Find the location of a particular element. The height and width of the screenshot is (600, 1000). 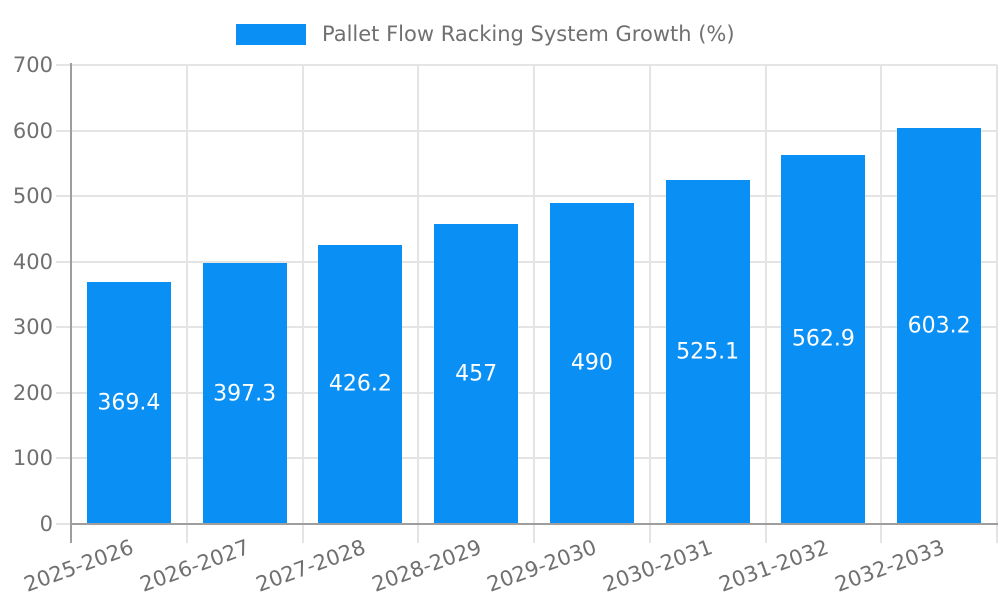

bar: 426.2 is located at coordinates (360, 384).